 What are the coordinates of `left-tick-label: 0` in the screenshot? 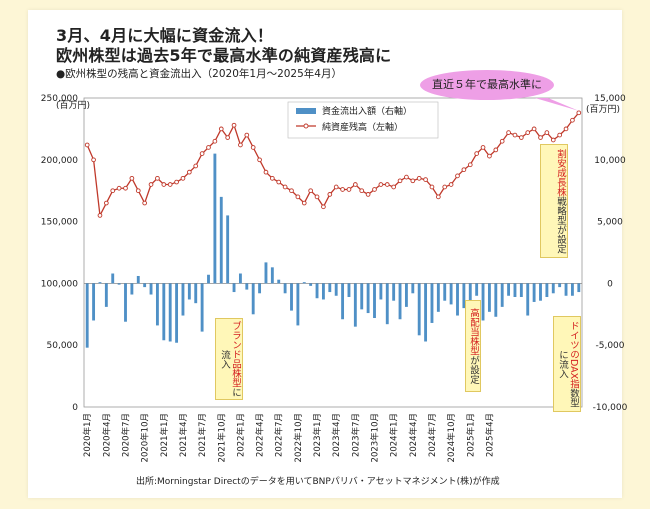 It's located at (75, 408).